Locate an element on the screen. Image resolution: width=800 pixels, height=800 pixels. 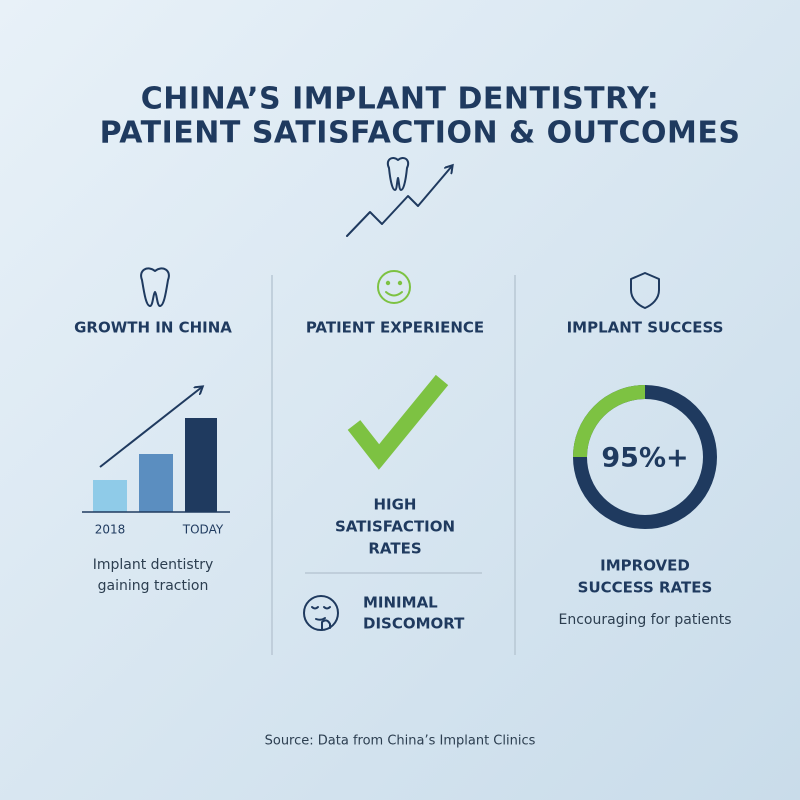
header-icon is located at coordinates (399, 197).